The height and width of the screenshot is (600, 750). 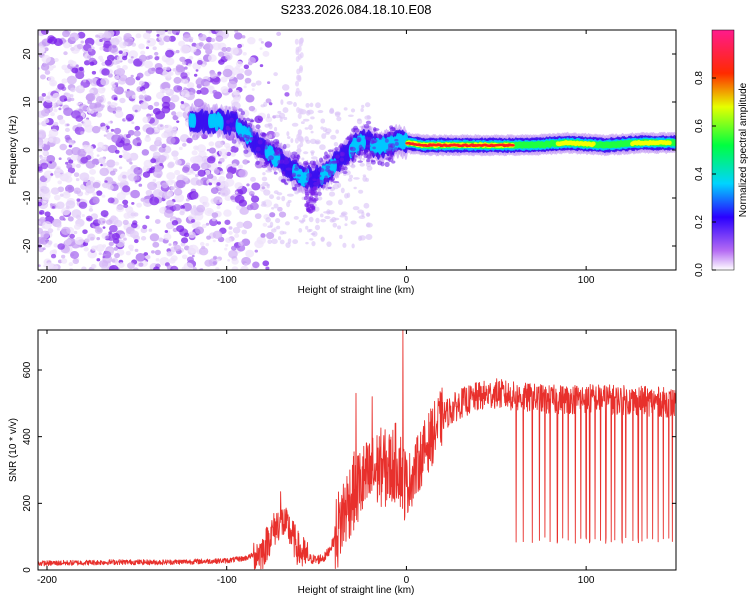 I want to click on spectrogram-streak-blob, so click(x=299, y=56).